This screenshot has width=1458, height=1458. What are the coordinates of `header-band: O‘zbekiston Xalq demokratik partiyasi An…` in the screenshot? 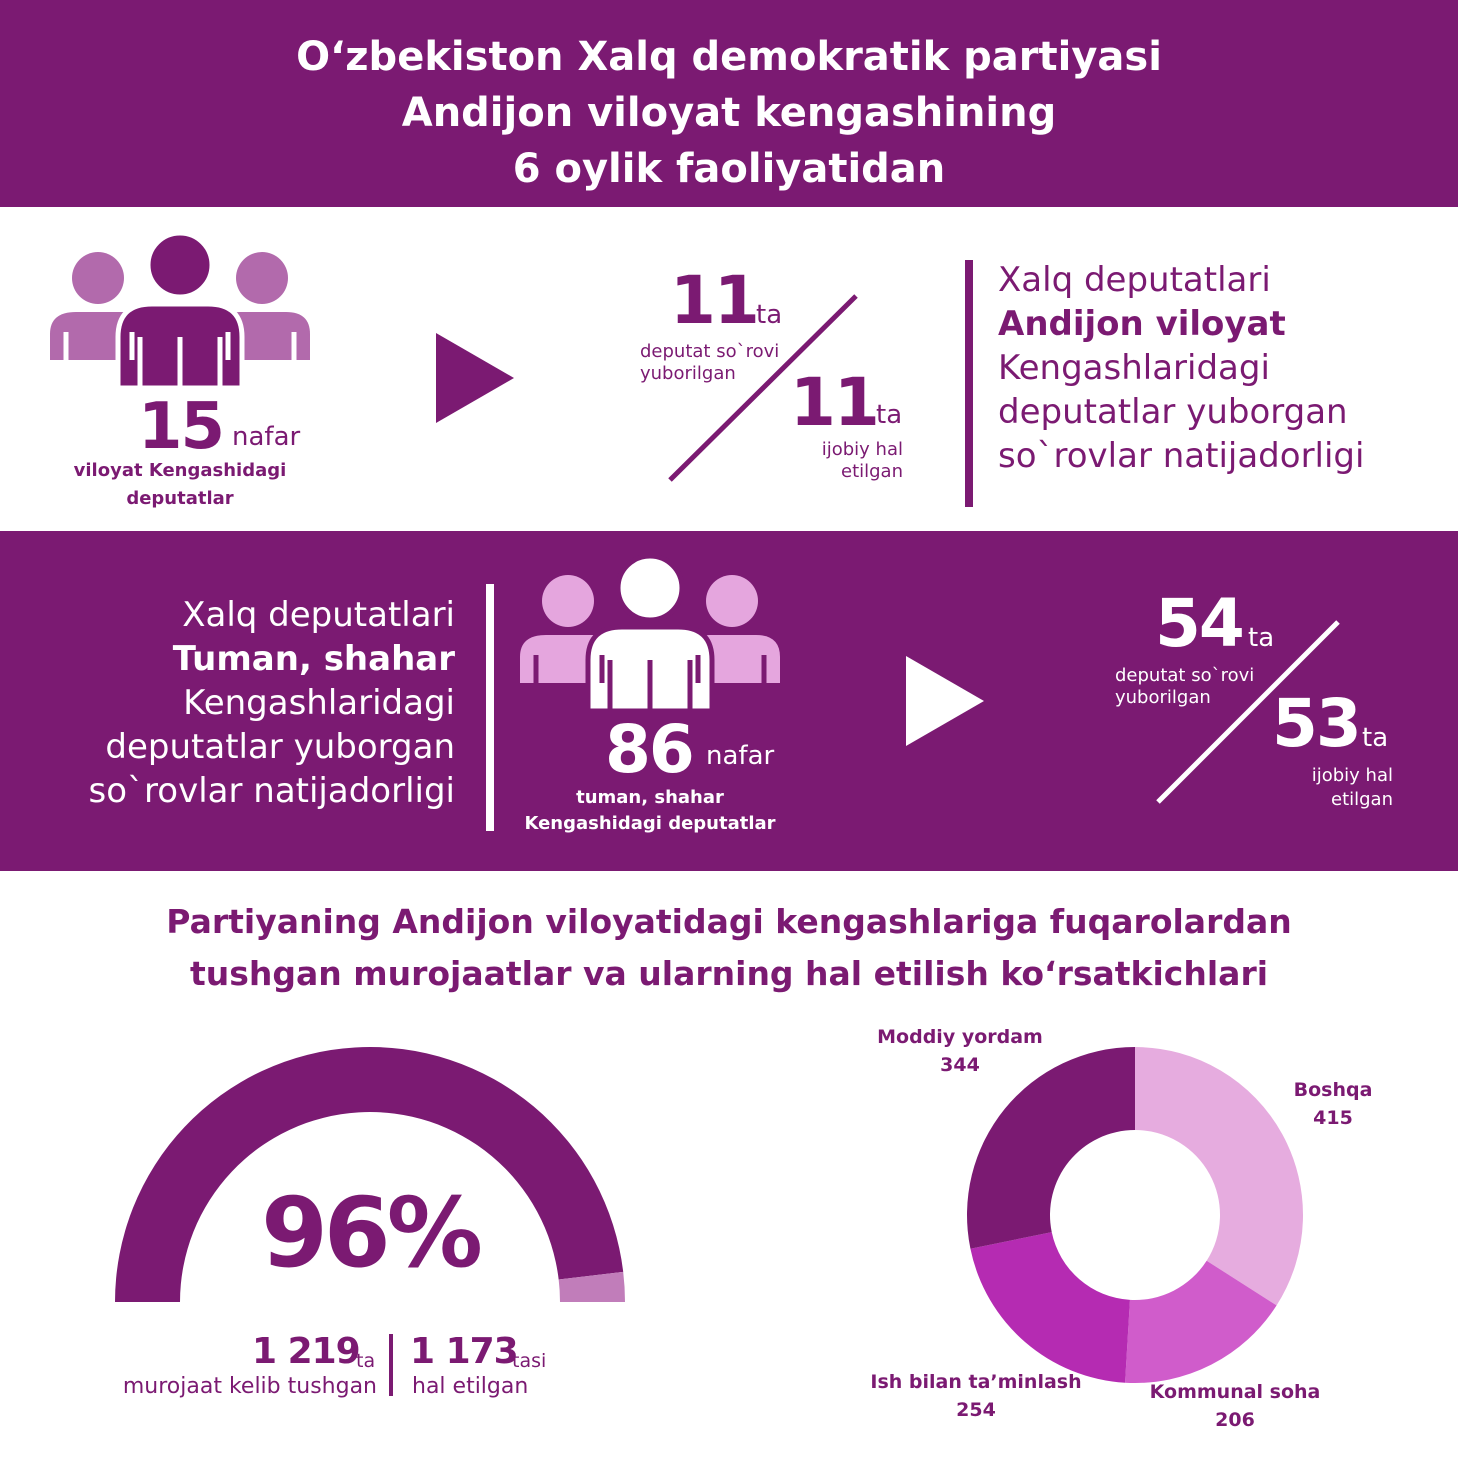 It's located at (729, 103).